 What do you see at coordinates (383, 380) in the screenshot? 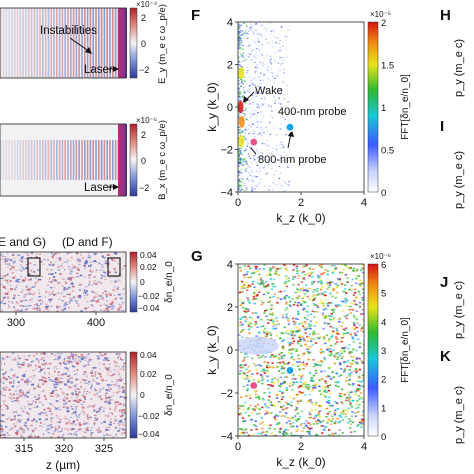
I see `colorbar-tick-label: 2` at bounding box center [383, 380].